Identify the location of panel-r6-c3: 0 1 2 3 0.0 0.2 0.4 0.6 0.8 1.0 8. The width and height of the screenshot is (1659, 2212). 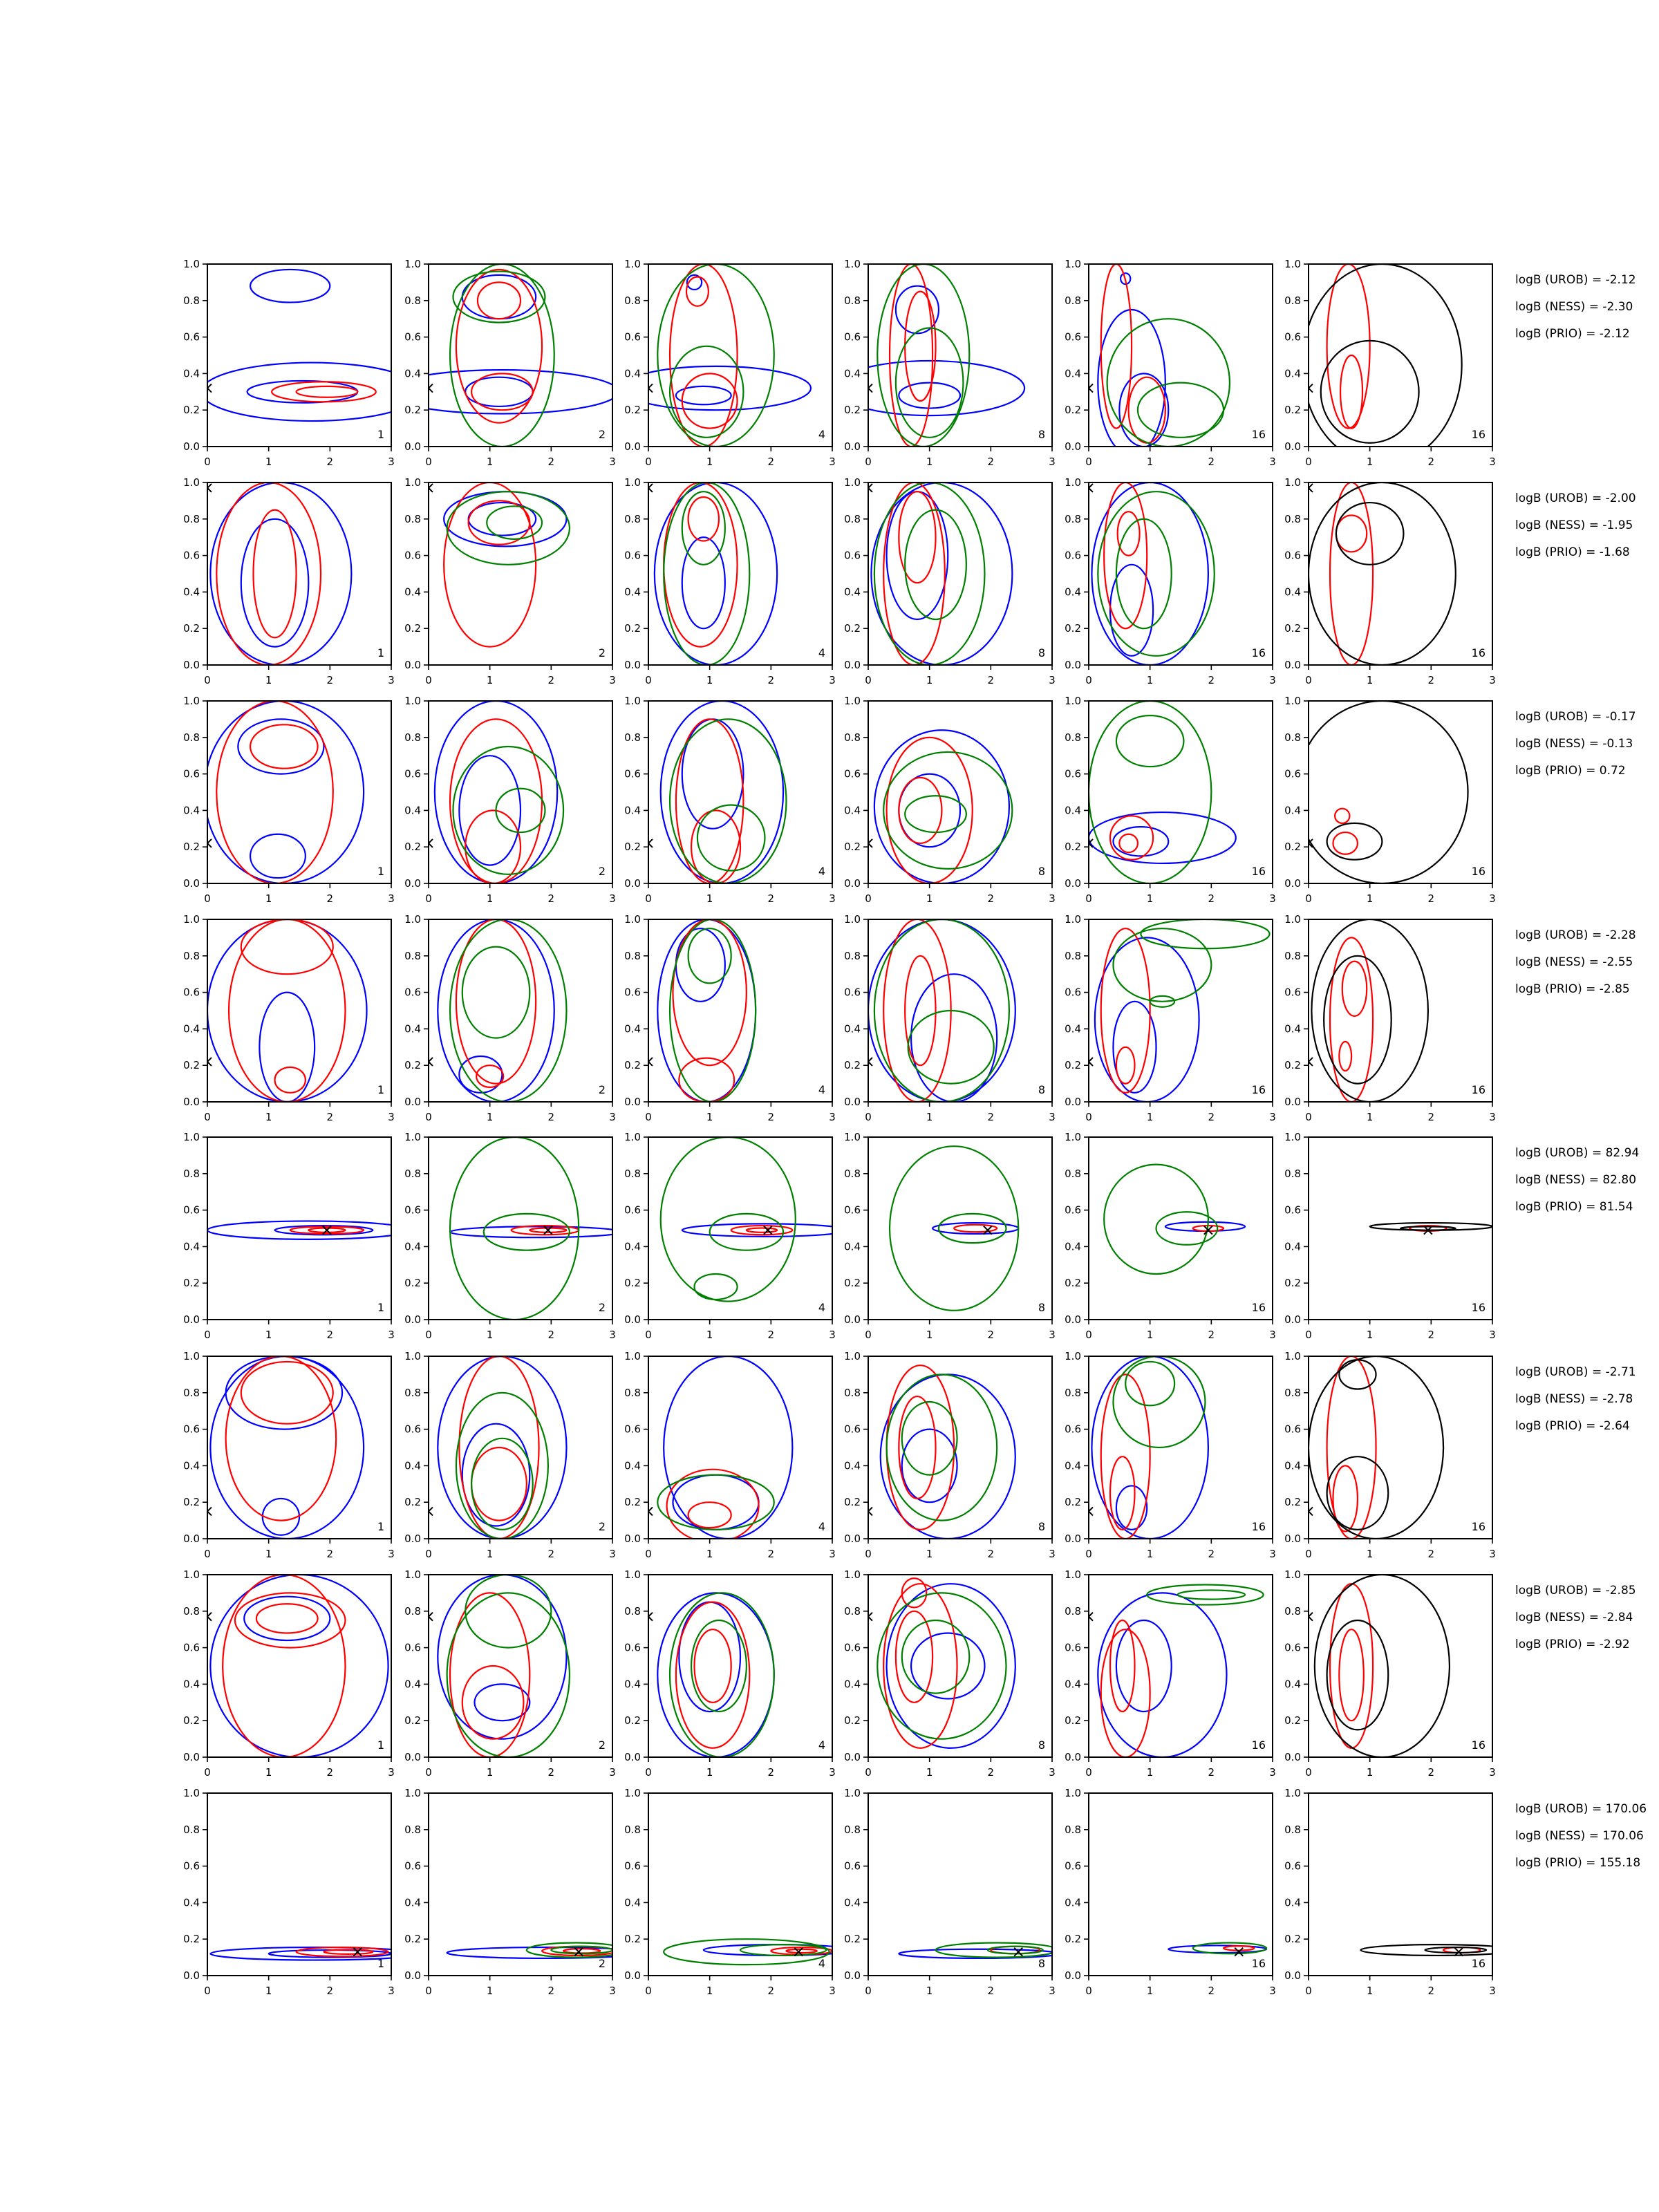
(950, 1673).